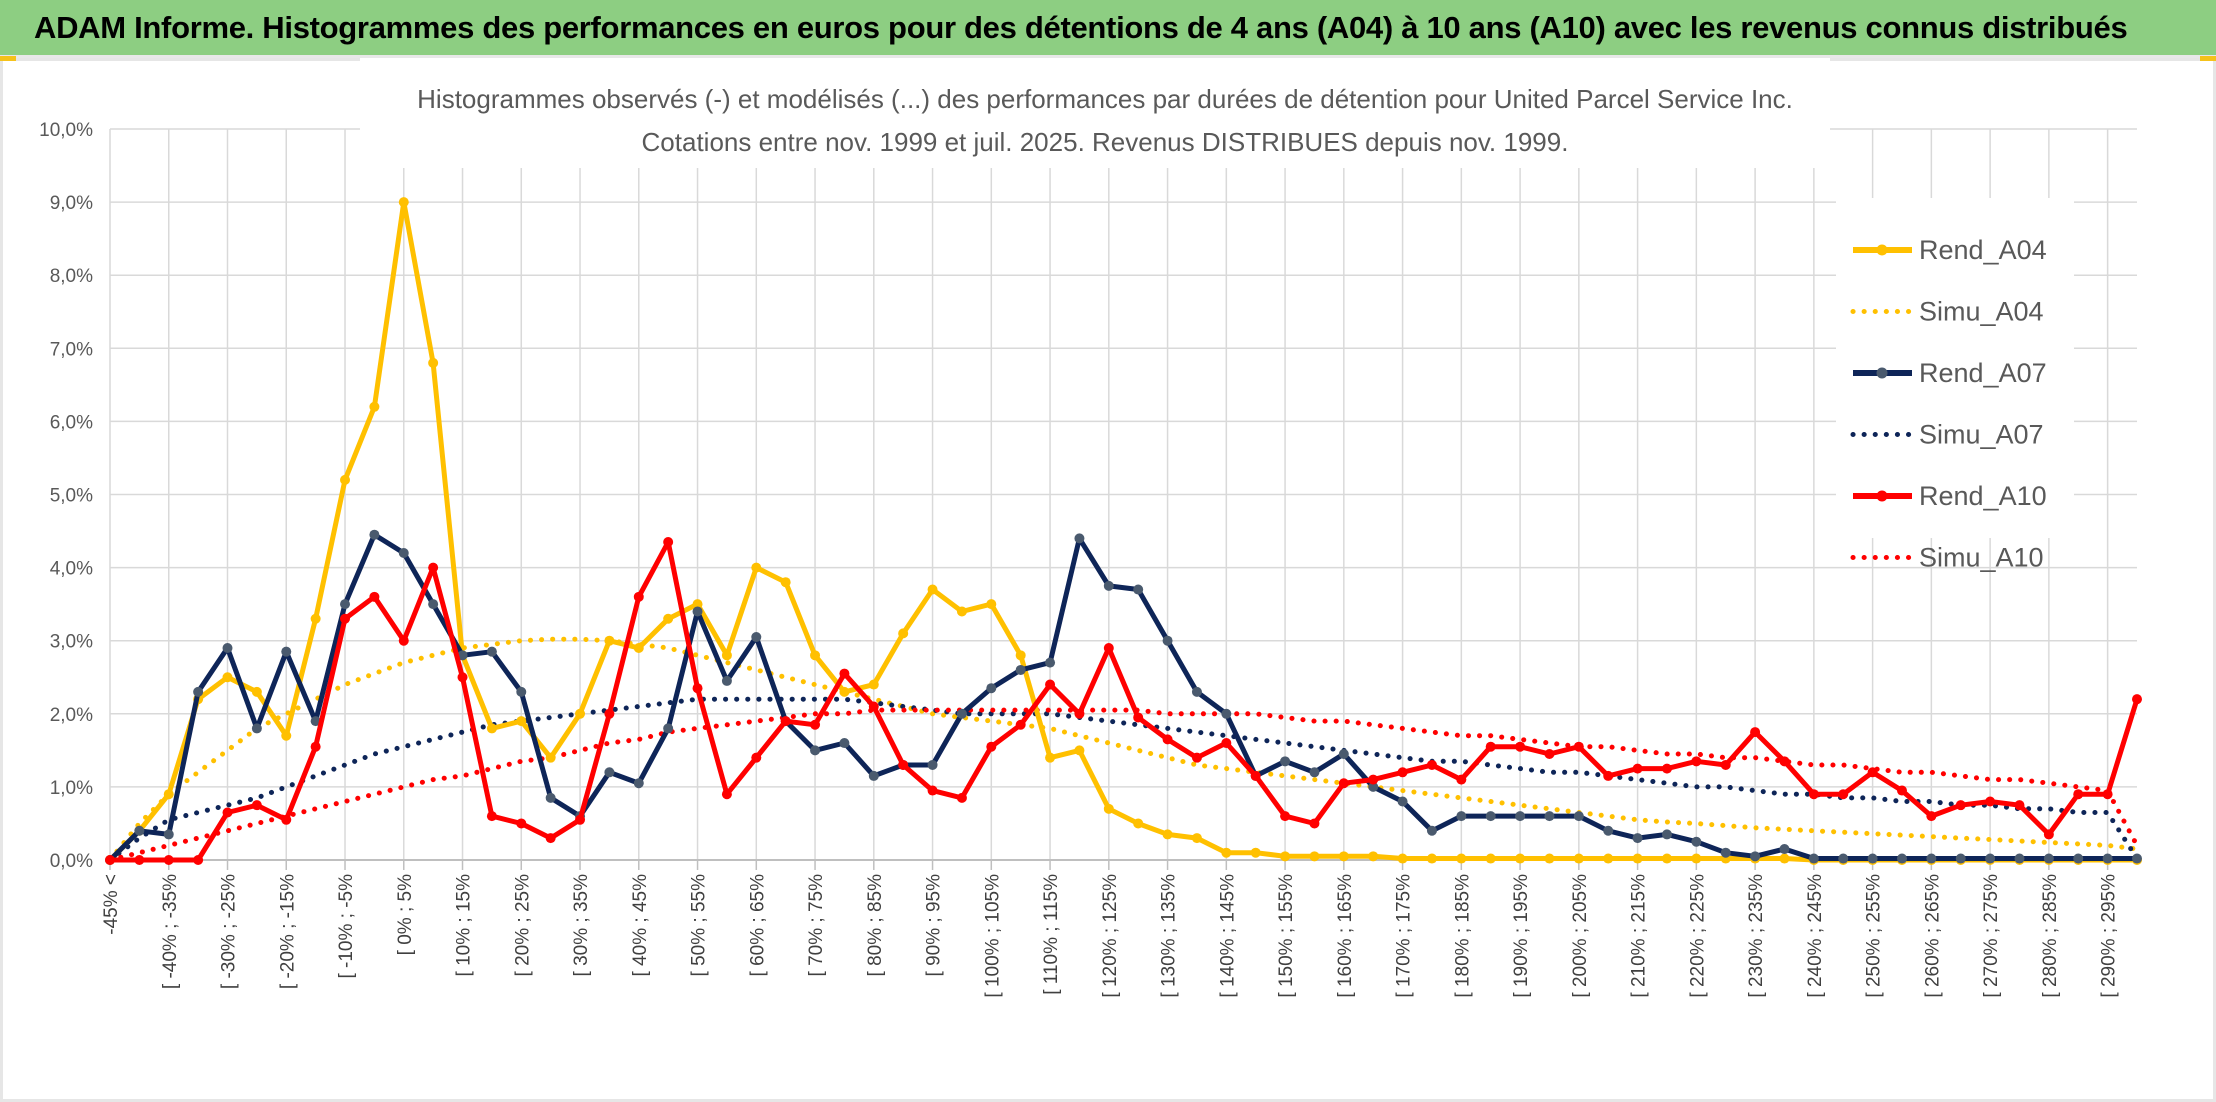 This screenshot has width=2216, height=1102. What do you see at coordinates (1462, 936) in the screenshot?
I see `x-tick-label: [ 180% ; 185%` at bounding box center [1462, 936].